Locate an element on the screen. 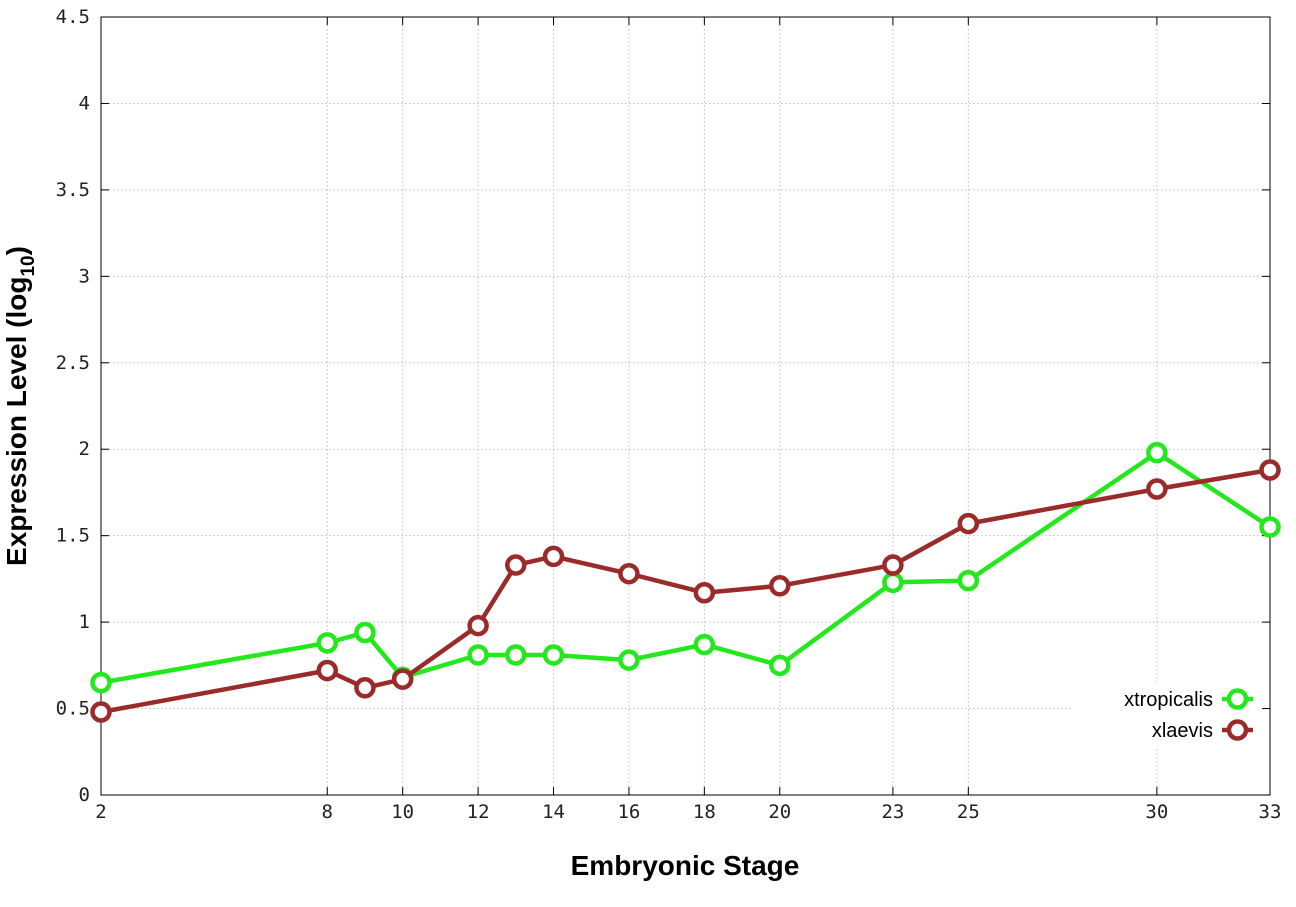  y-tick-label: 3 is located at coordinates (84, 276).